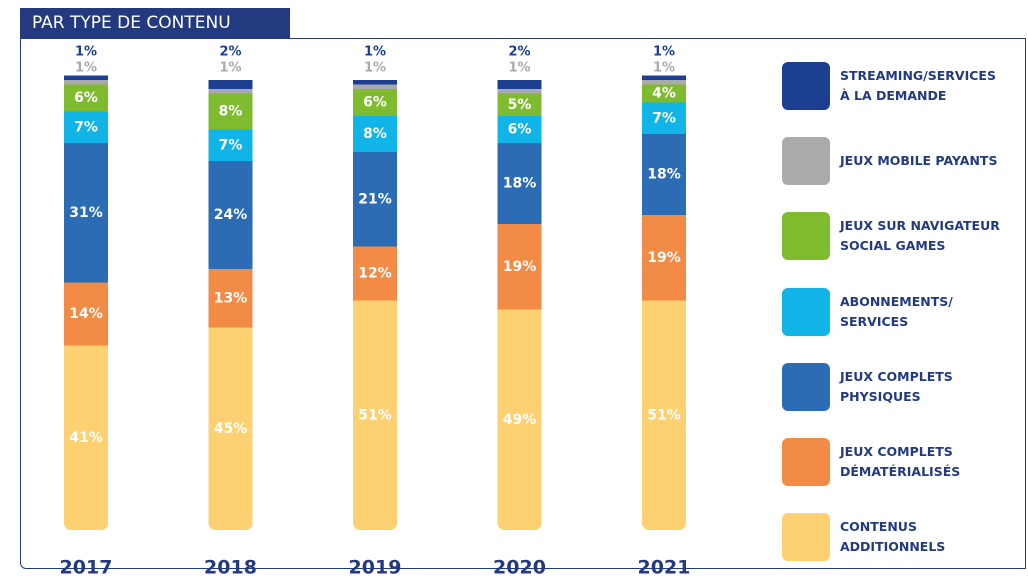  I want to click on value-label: 24%, so click(231, 215).